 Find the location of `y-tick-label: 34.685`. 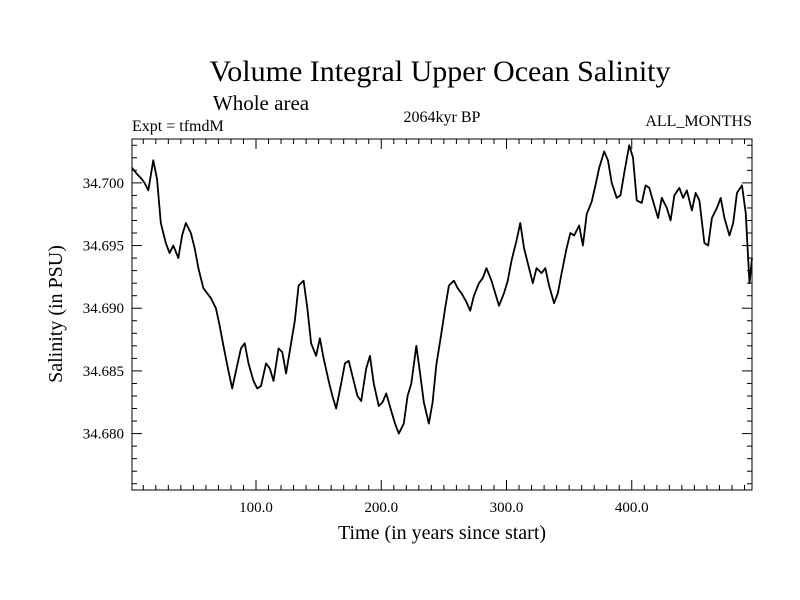

y-tick-label: 34.685 is located at coordinates (103, 372).